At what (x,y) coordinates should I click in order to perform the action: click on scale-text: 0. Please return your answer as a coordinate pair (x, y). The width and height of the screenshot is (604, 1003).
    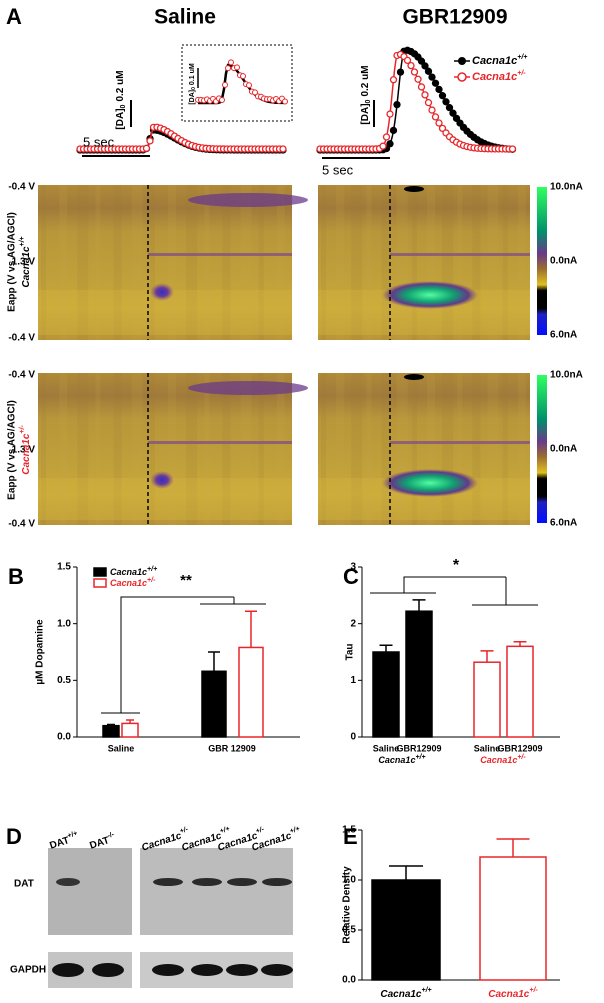
    Looking at the image, I should click on (123, 106).